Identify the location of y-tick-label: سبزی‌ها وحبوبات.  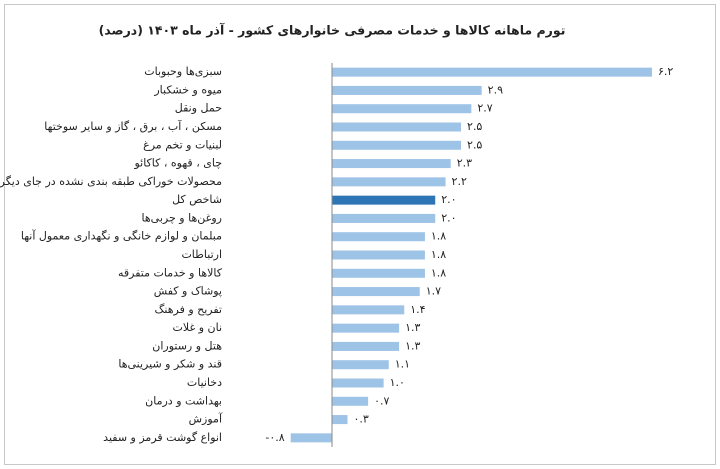
(183, 71).